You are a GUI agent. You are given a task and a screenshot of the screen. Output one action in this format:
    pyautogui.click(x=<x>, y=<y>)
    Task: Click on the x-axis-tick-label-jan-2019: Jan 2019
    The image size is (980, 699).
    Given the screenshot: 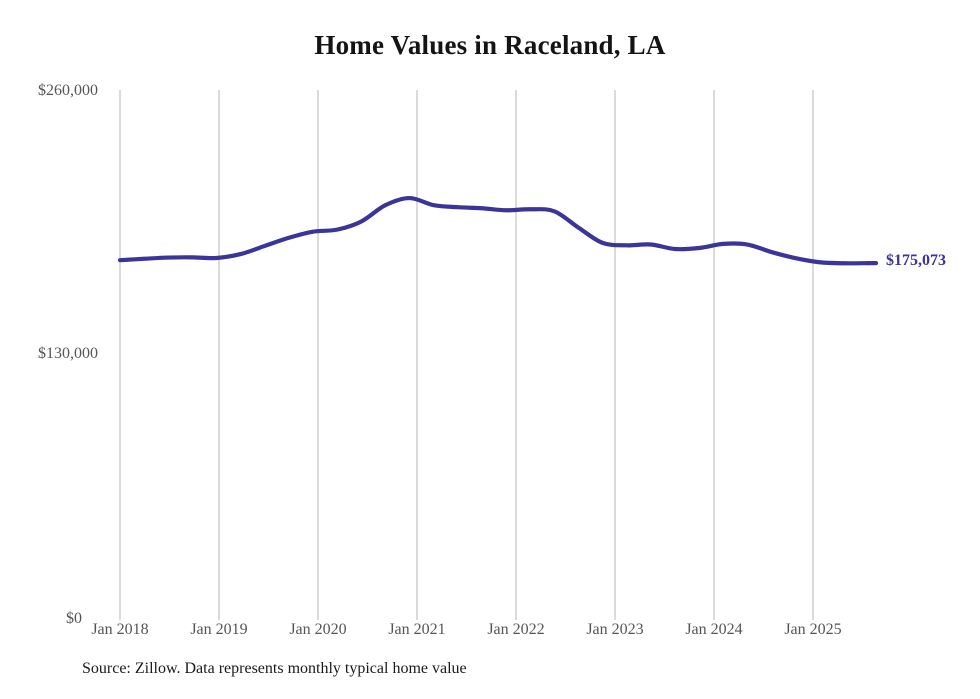 What is the action you would take?
    pyautogui.click(x=219, y=629)
    